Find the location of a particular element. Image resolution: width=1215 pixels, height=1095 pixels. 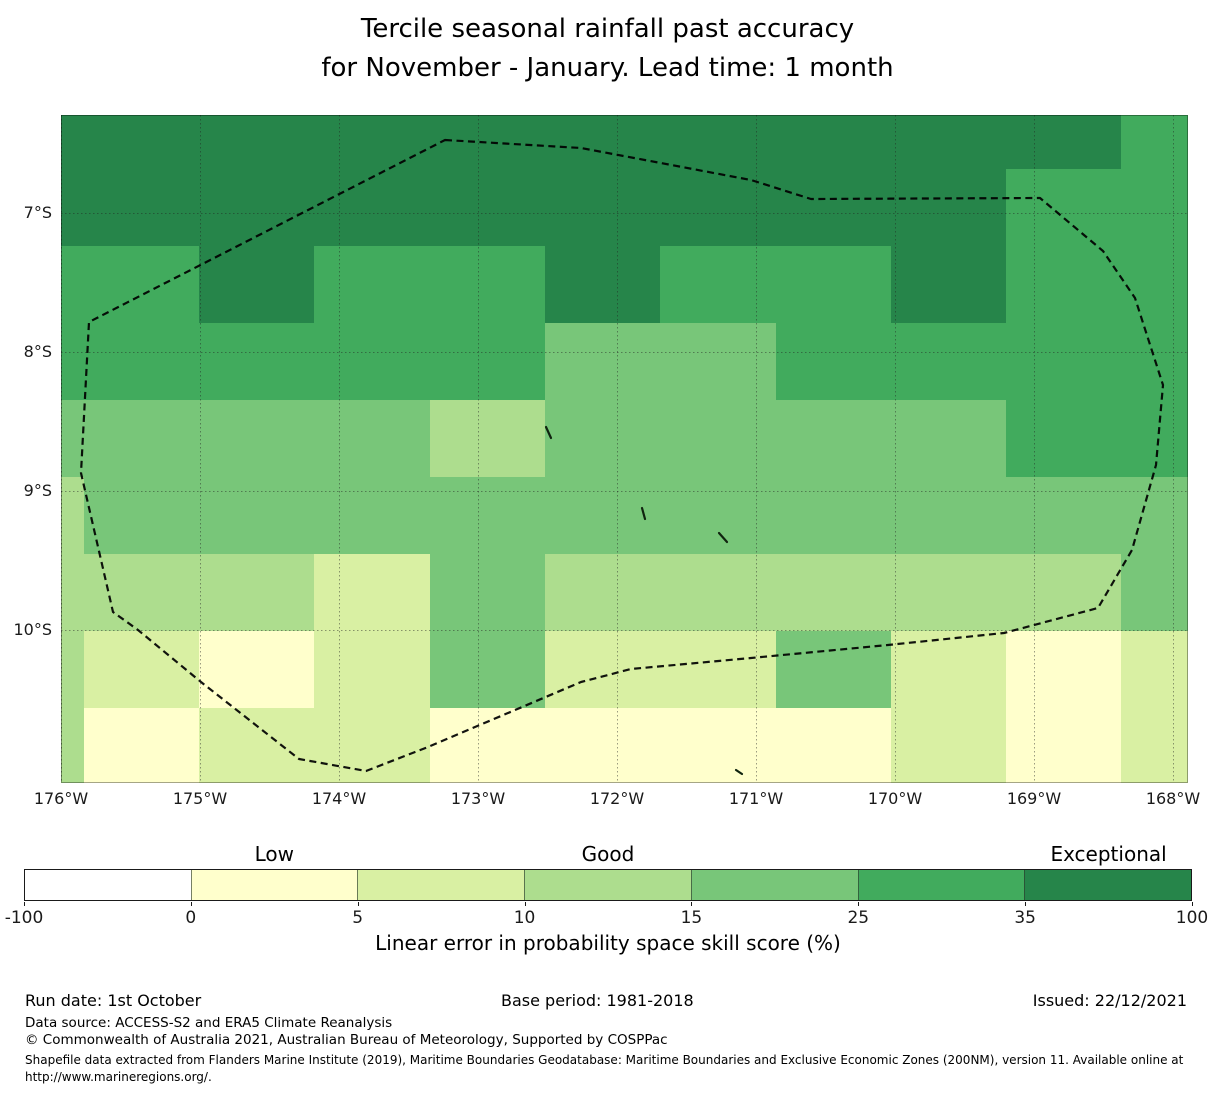

colorbar-tick-label: -100 is located at coordinates (24, 918).